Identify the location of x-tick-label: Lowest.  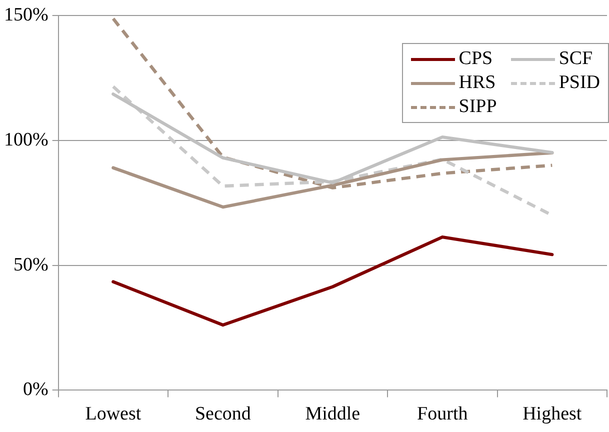
(113, 414).